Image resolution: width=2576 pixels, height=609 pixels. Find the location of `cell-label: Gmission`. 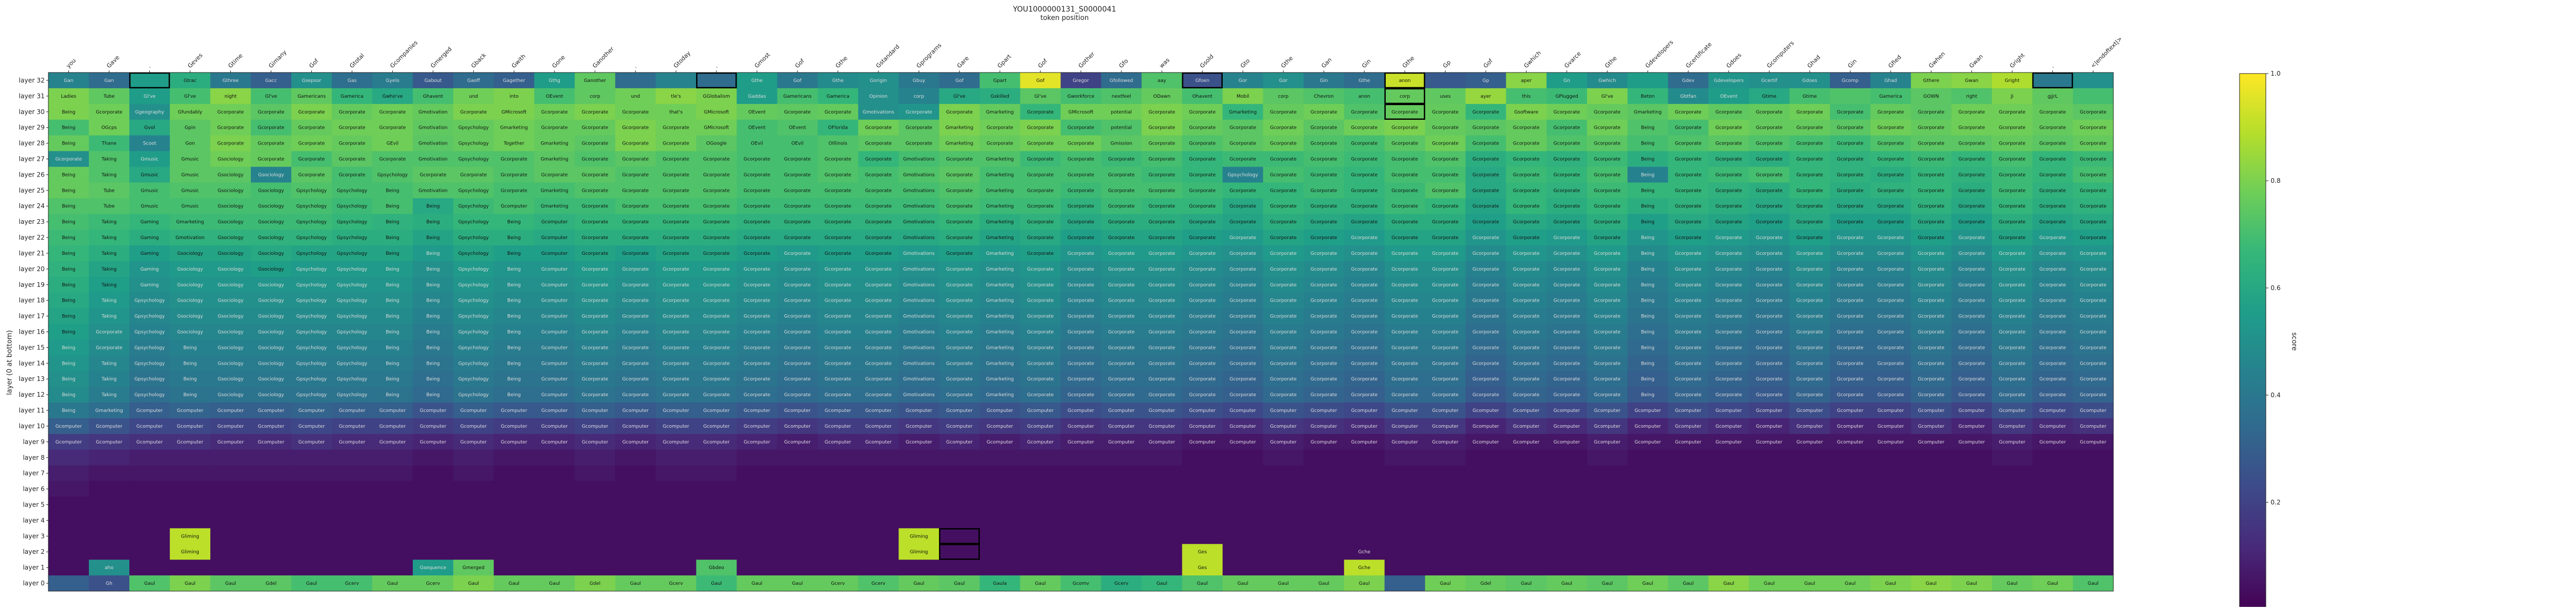

cell-label: Gmission is located at coordinates (1121, 144).